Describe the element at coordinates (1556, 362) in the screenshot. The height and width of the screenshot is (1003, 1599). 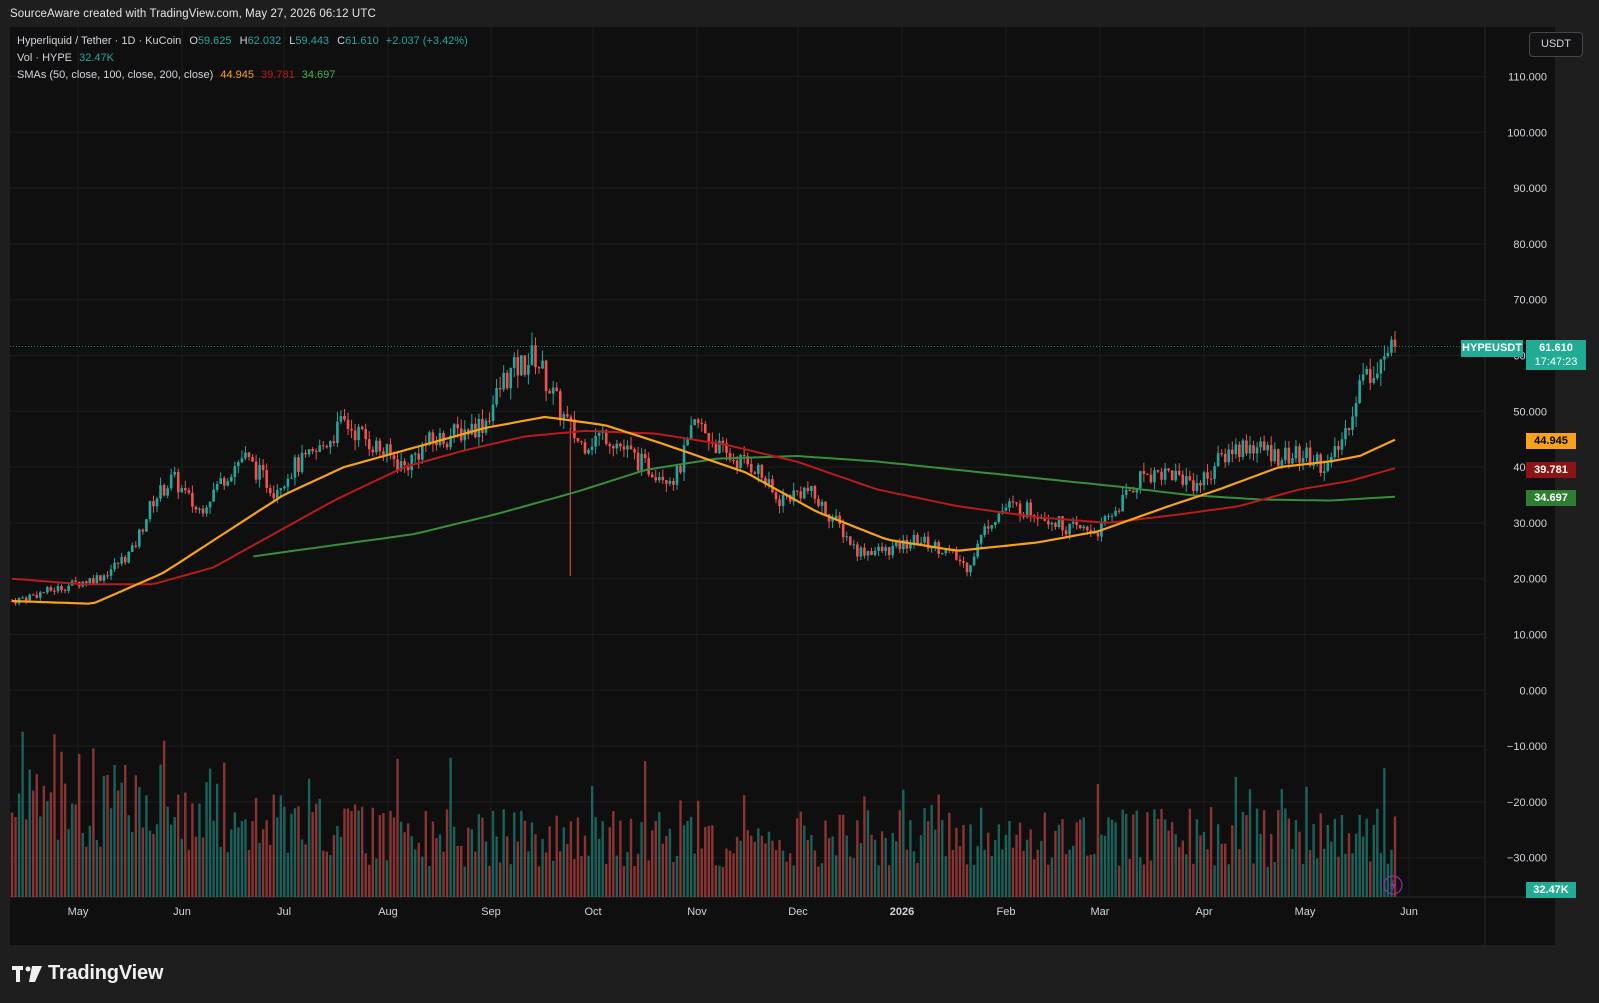
I see `bar-countdown: 17:47:23` at that location.